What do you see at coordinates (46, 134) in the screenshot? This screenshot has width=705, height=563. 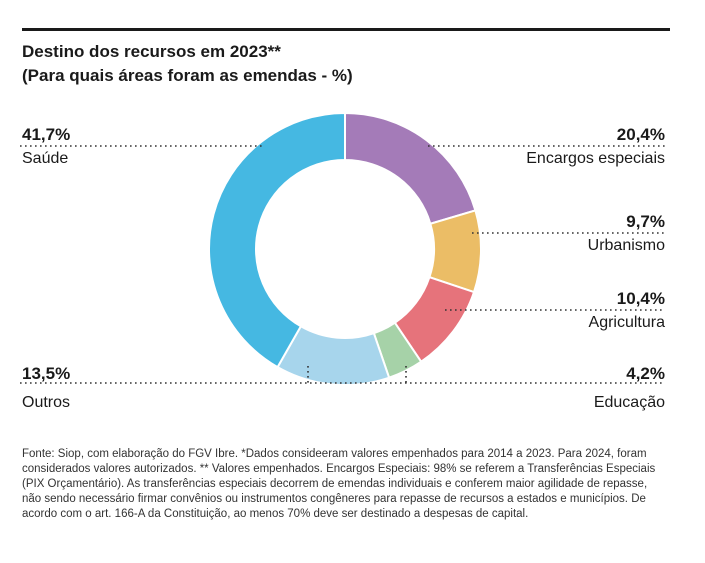 I see `slice-label-value-saude: 41,7%` at bounding box center [46, 134].